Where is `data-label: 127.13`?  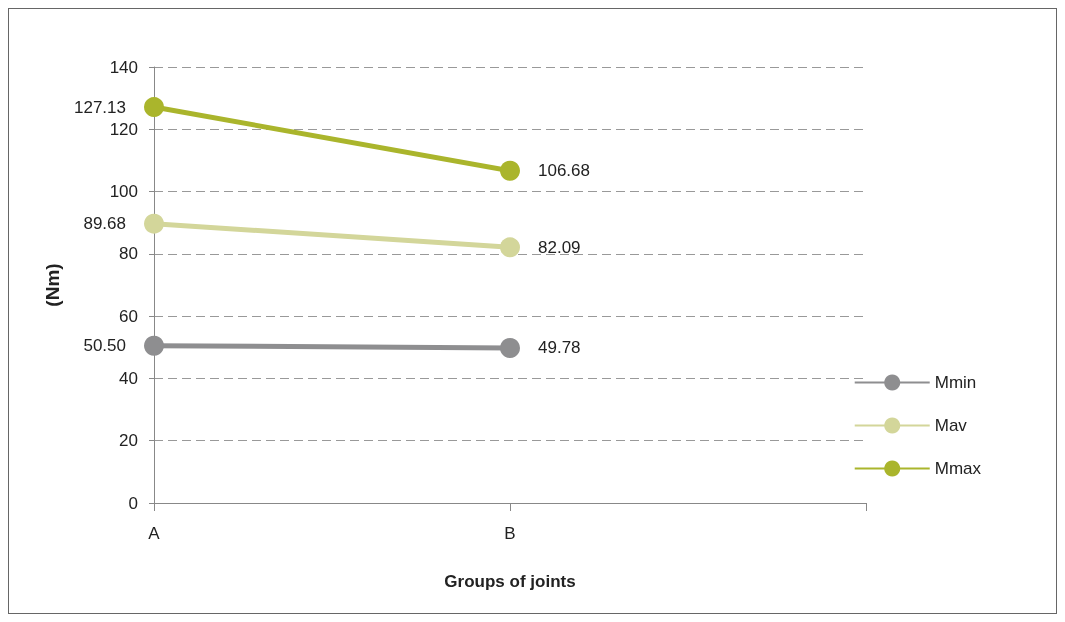 data-label: 127.13 is located at coordinates (100, 107).